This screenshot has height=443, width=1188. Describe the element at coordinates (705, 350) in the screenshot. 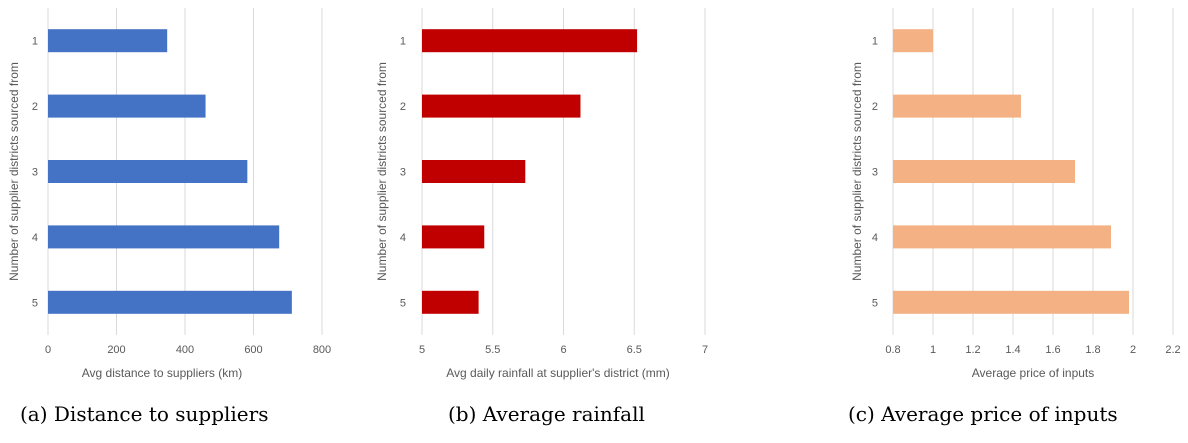

I see `x-tick-label: 7` at that location.